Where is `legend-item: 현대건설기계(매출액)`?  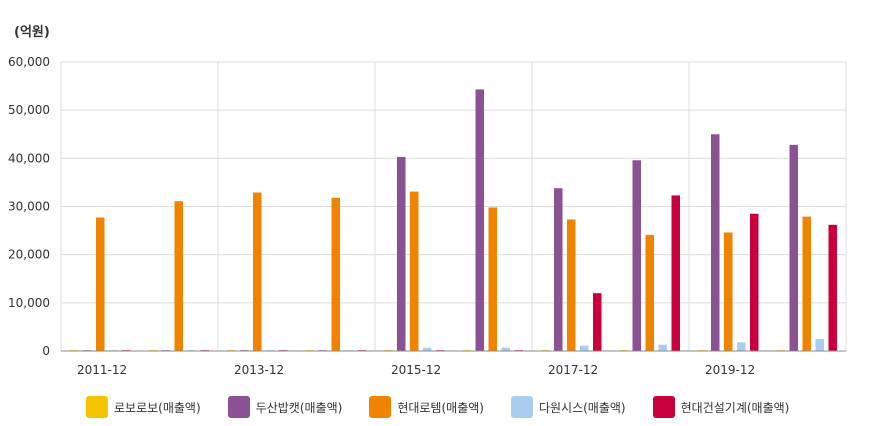 legend-item: 현대건설기계(매출액) is located at coordinates (721, 407).